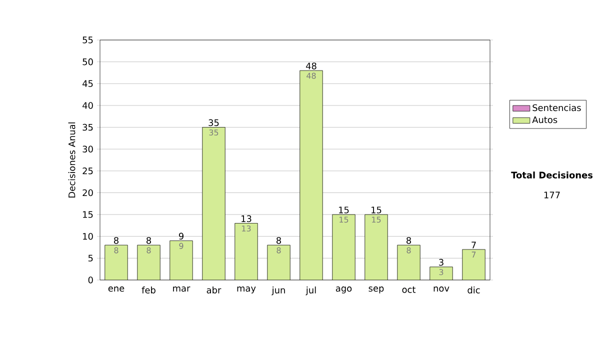 Image resolution: width=600 pixels, height=340 pixels. Describe the element at coordinates (311, 291) in the screenshot. I see `x-tick-label: jul` at that location.